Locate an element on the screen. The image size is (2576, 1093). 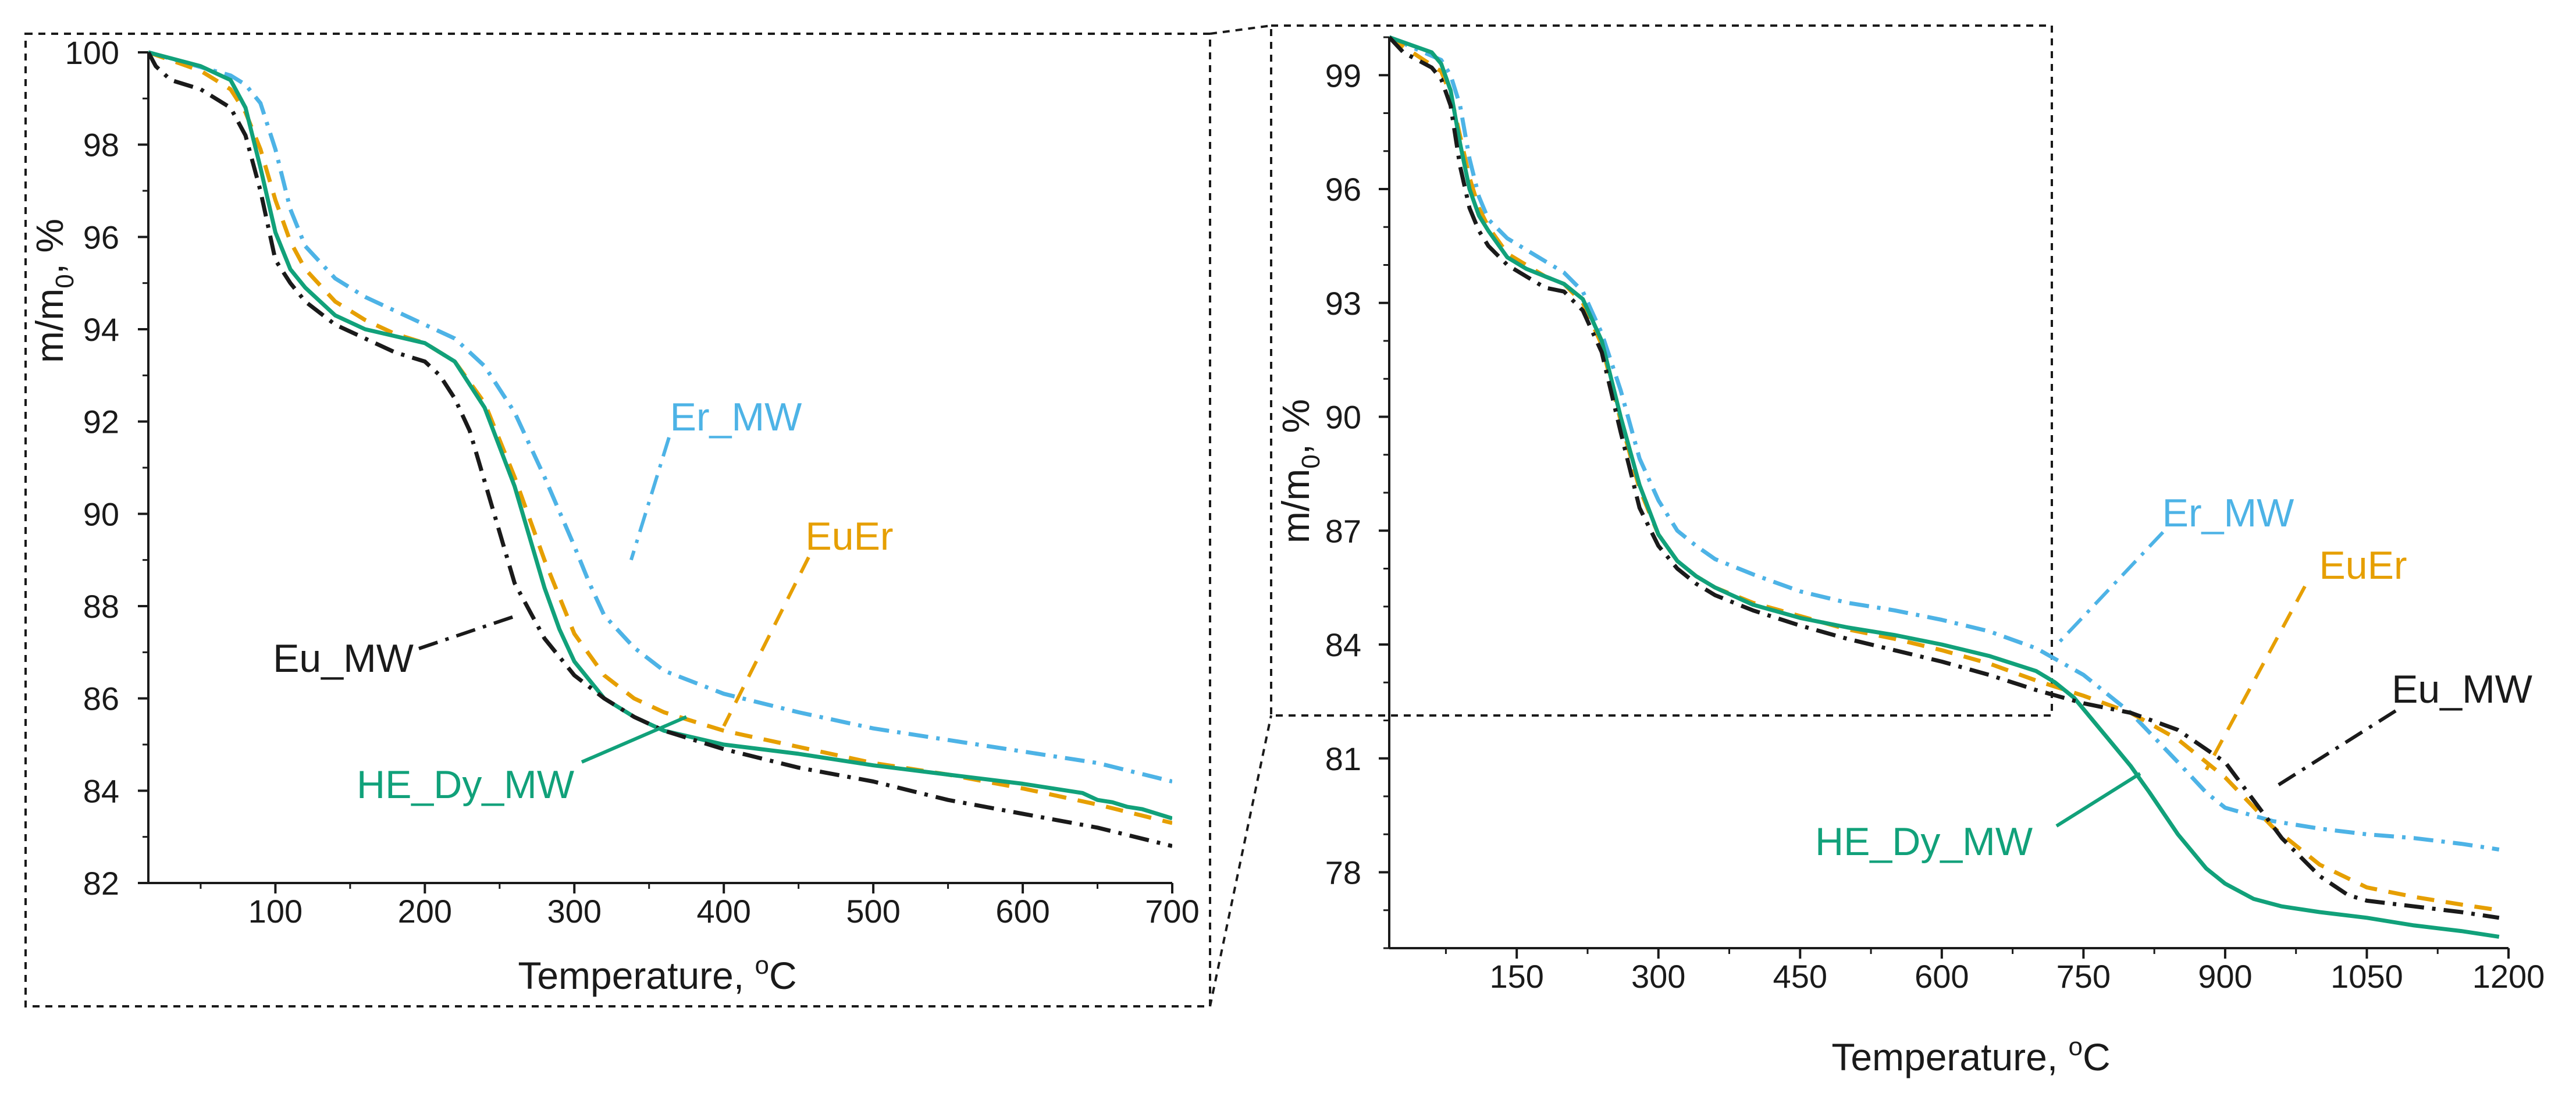
right-annotation-leader-eu-mw is located at coordinates (2334, 750).